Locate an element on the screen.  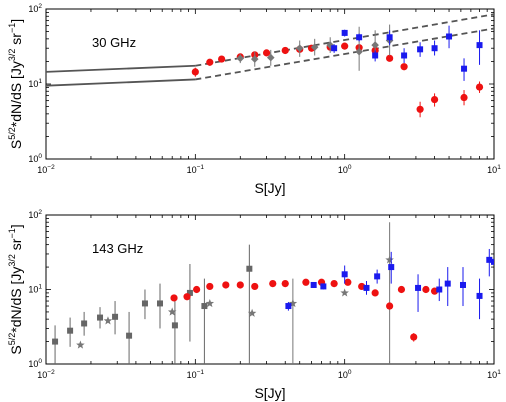
y-axis-label: S5/2*dN/dS [Jy3/2 sr−1] is located at coordinates (15, 84).